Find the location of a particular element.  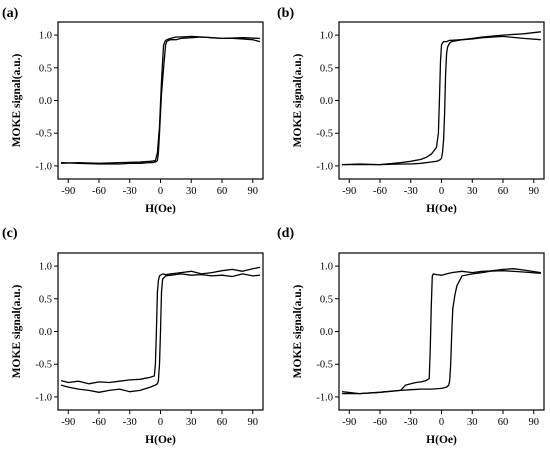

panel-label: (b) is located at coordinates (285, 13).